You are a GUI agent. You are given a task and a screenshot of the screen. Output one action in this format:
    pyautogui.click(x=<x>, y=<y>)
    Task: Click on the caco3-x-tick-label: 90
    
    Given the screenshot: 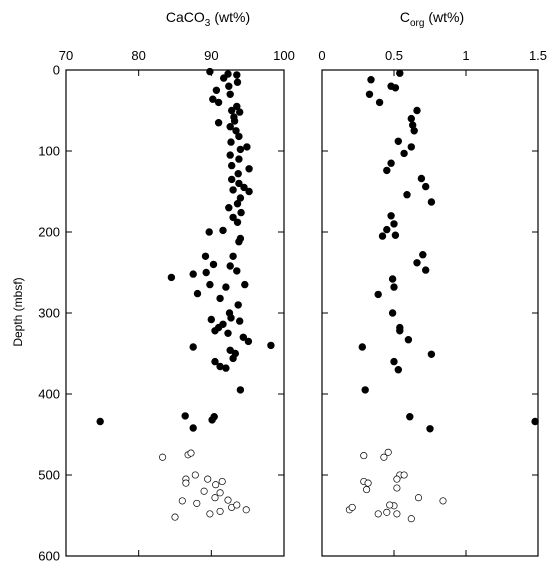 What is the action you would take?
    pyautogui.click(x=211, y=55)
    